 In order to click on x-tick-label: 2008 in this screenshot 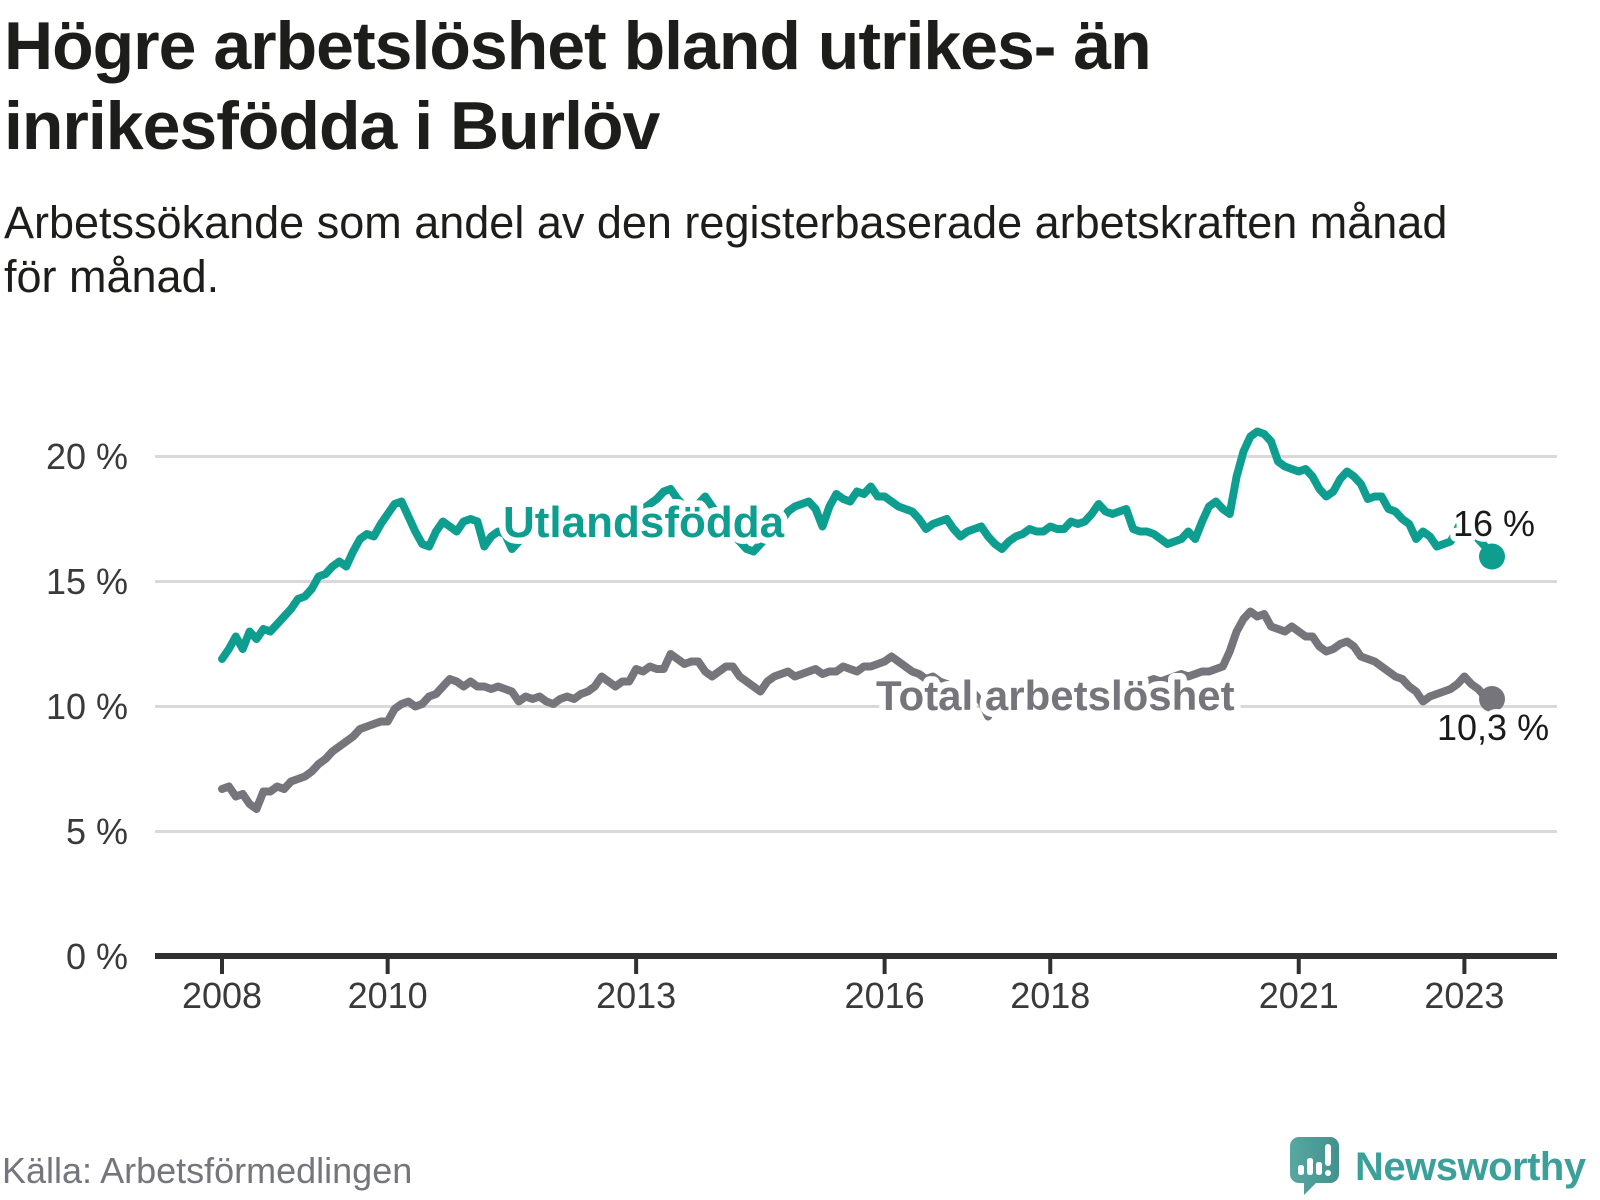, I will do `click(222, 995)`.